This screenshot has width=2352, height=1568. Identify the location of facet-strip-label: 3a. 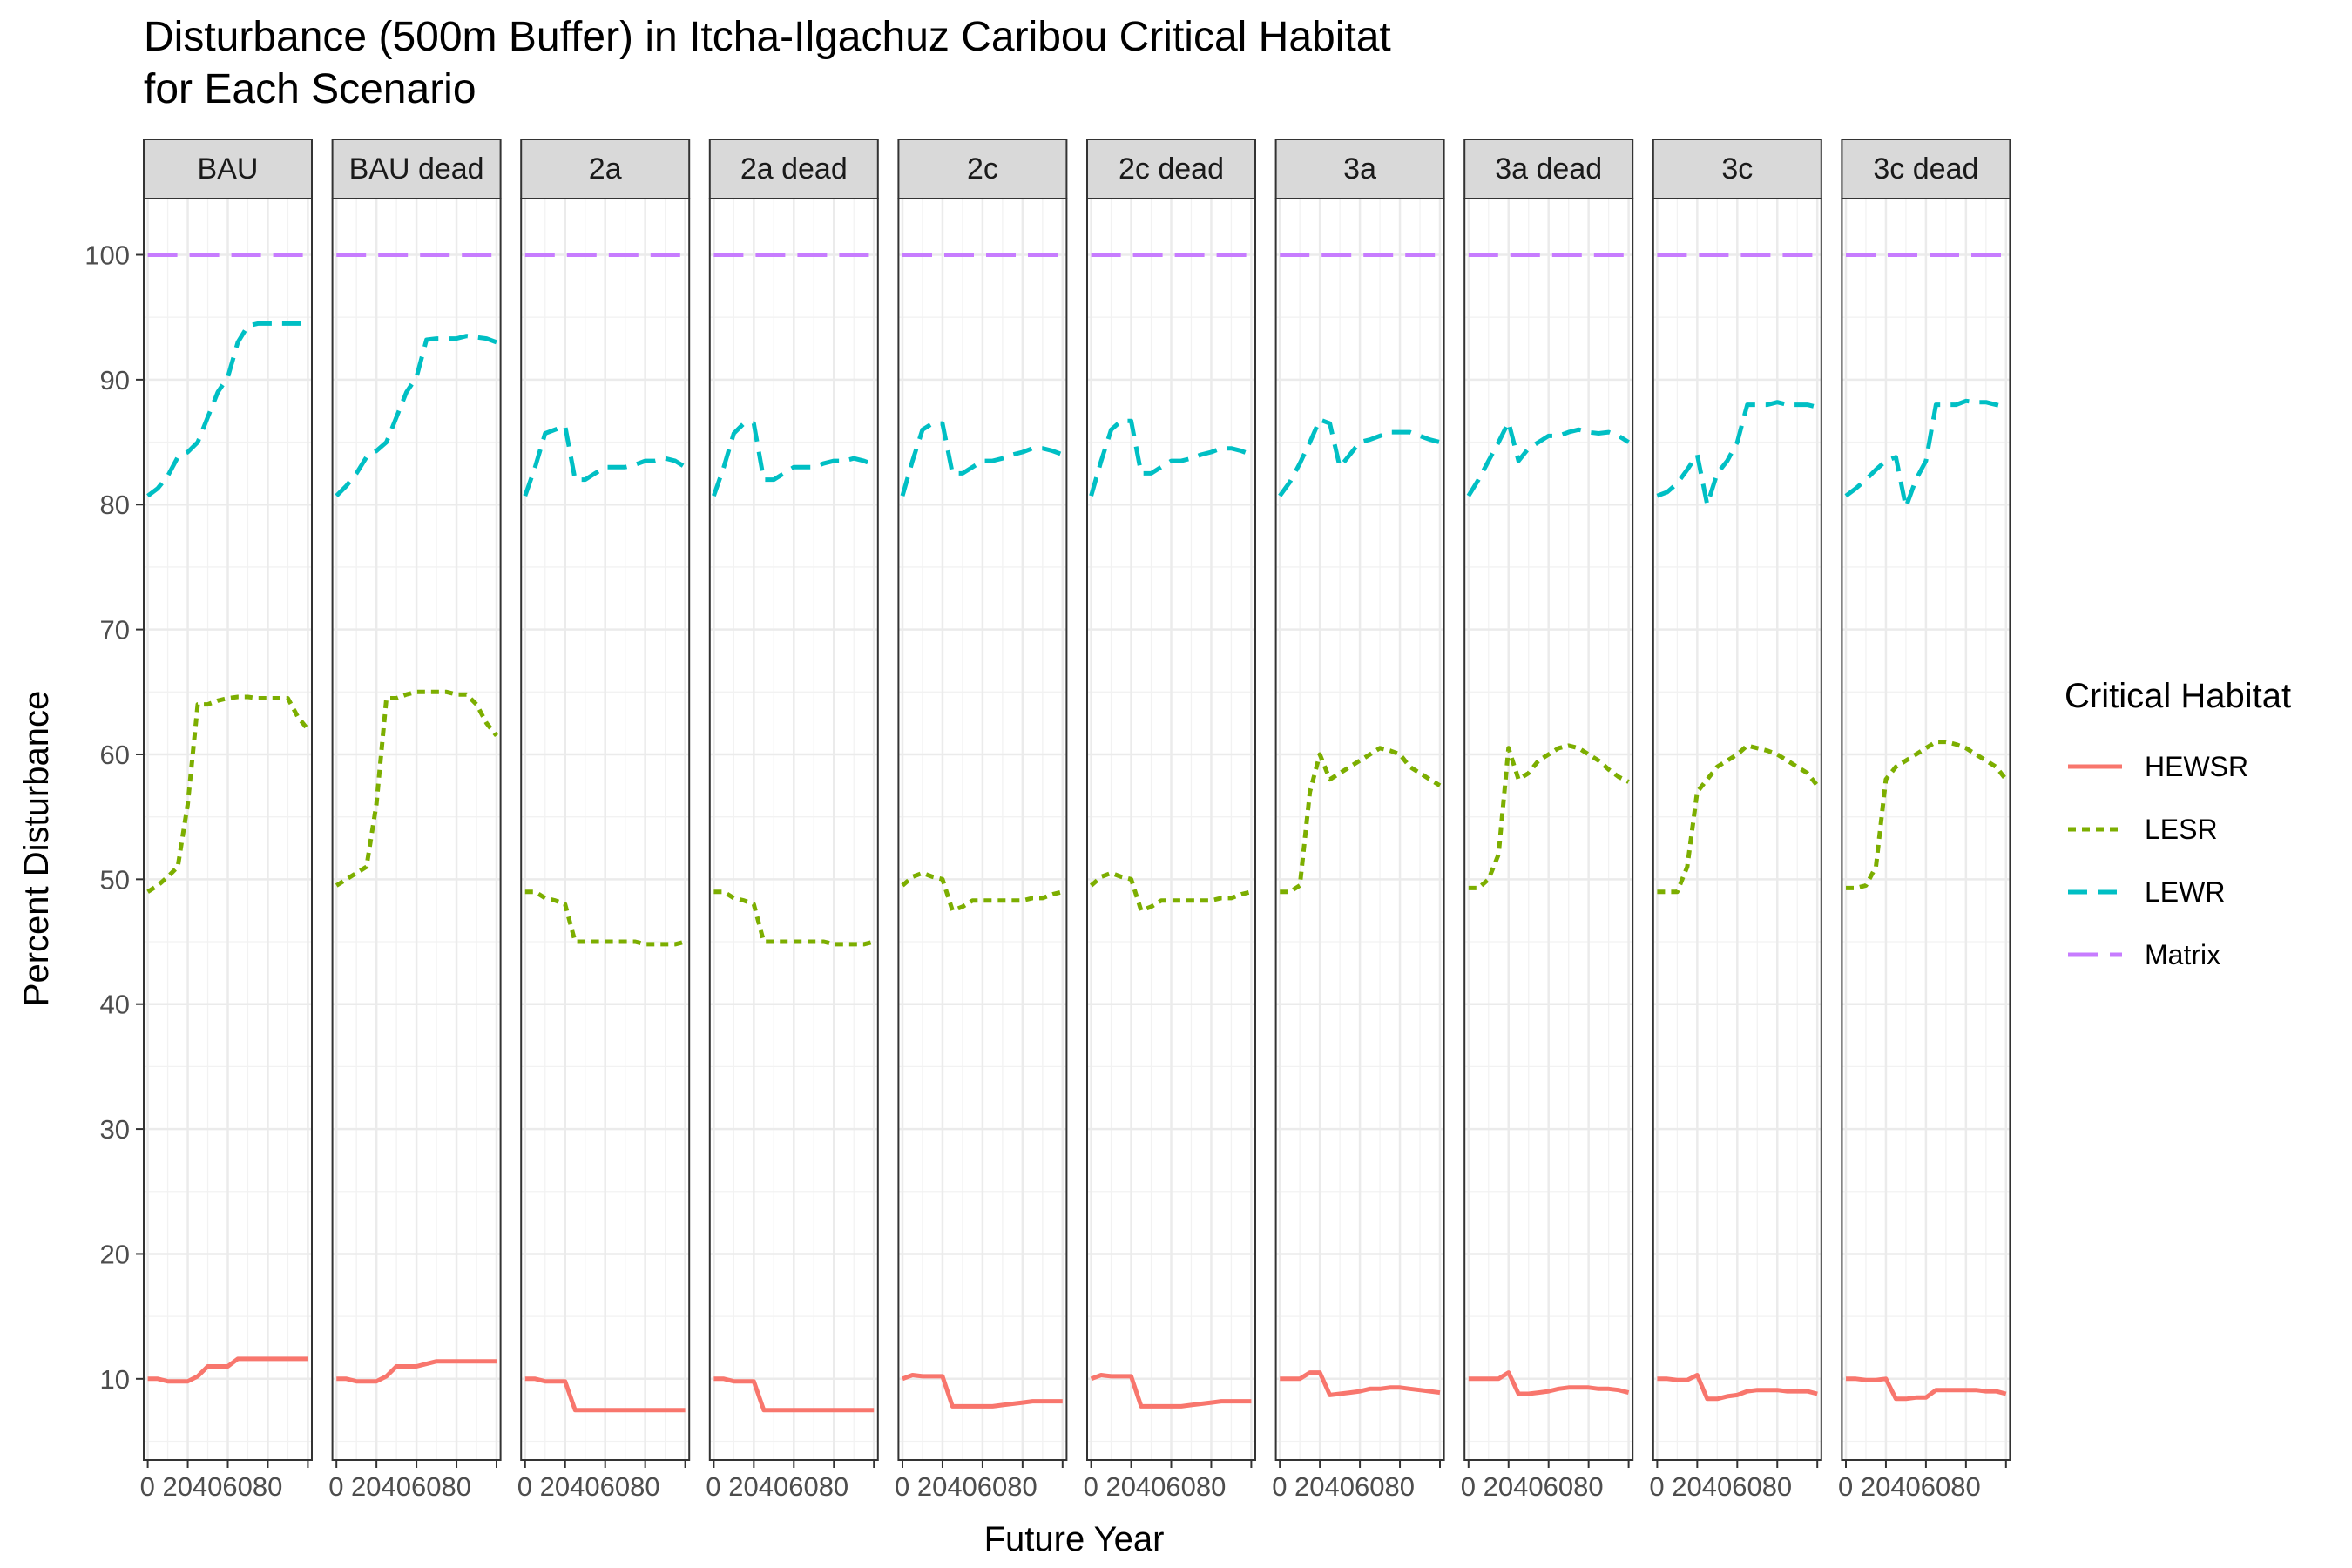
(1359, 169).